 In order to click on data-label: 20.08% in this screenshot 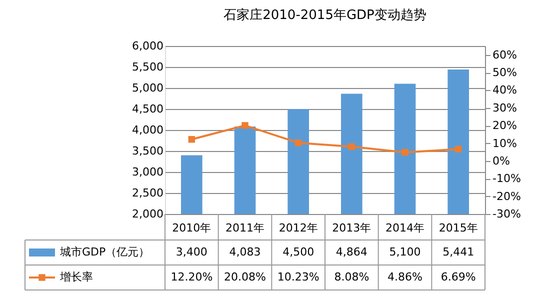, I will do `click(245, 277)`.